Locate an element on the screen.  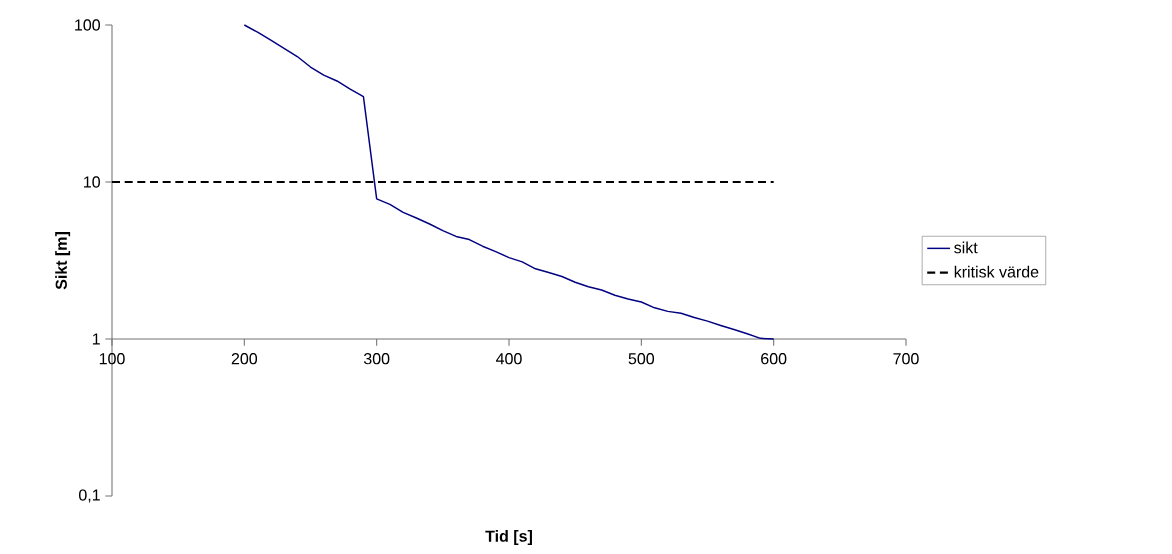
x-tick-label: 700 is located at coordinates (906, 359).